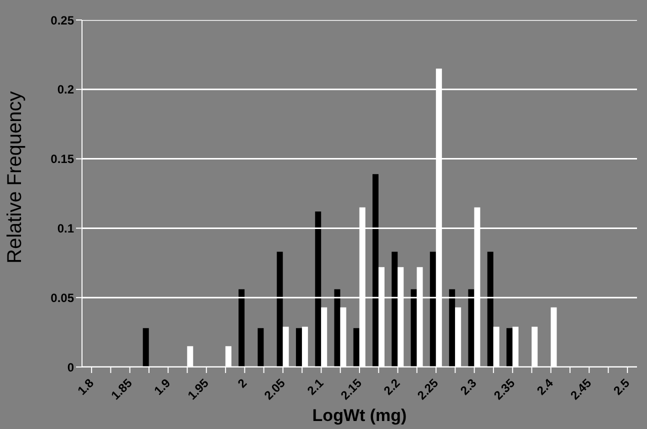 This screenshot has height=429, width=647. What do you see at coordinates (359, 415) in the screenshot?
I see `x-axis-title: LogWt (mg)` at bounding box center [359, 415].